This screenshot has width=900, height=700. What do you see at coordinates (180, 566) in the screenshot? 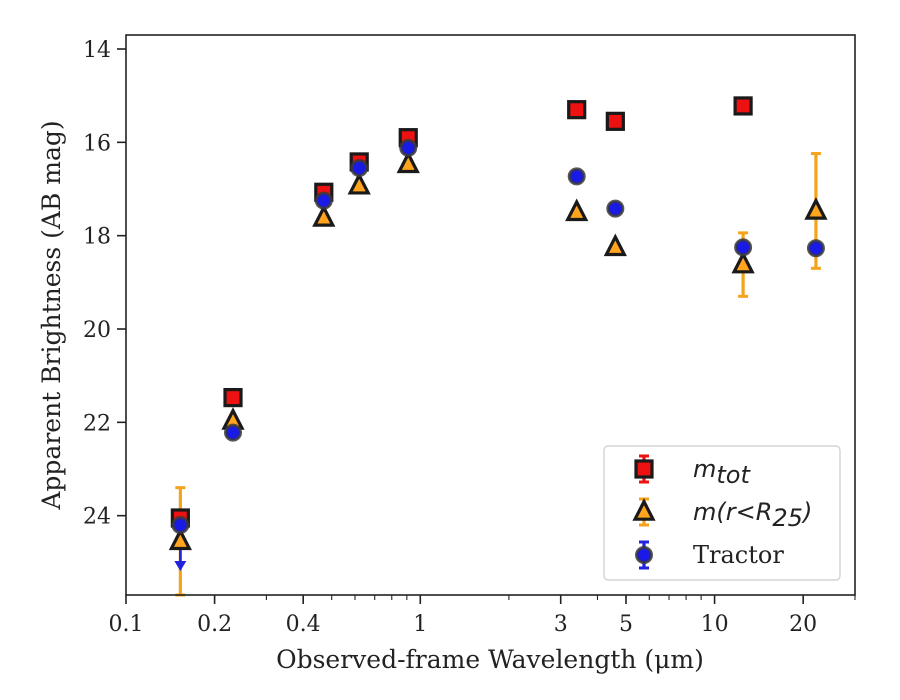
I see `upper-limit-arrow` at bounding box center [180, 566].